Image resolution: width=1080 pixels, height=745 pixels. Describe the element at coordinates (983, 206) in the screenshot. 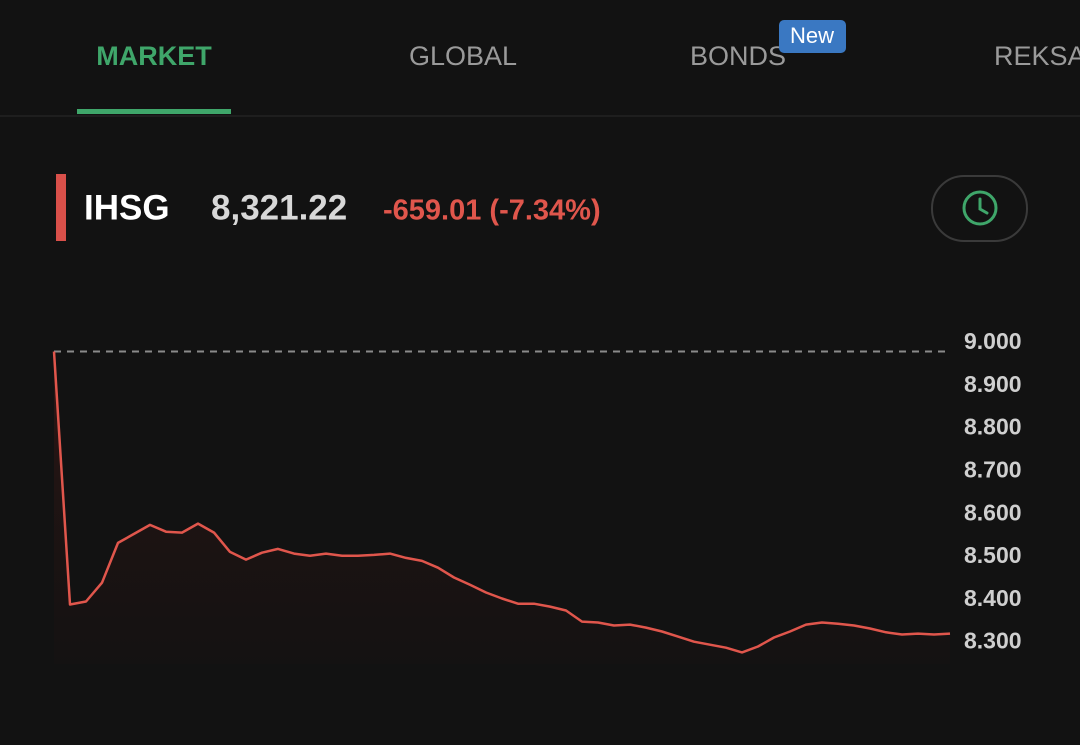

I see `clock-hands` at that location.